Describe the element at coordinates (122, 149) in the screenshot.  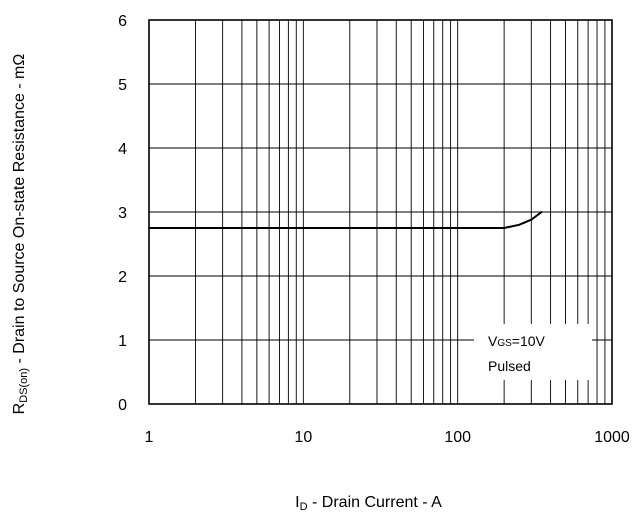
I see `y-tick-label: 4` at that location.